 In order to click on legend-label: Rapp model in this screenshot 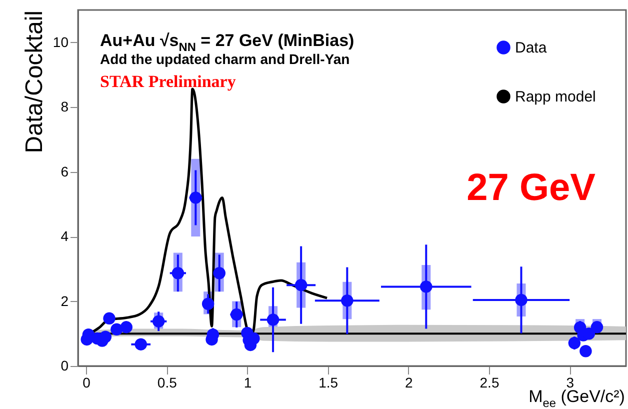, I will do `click(555, 97)`.